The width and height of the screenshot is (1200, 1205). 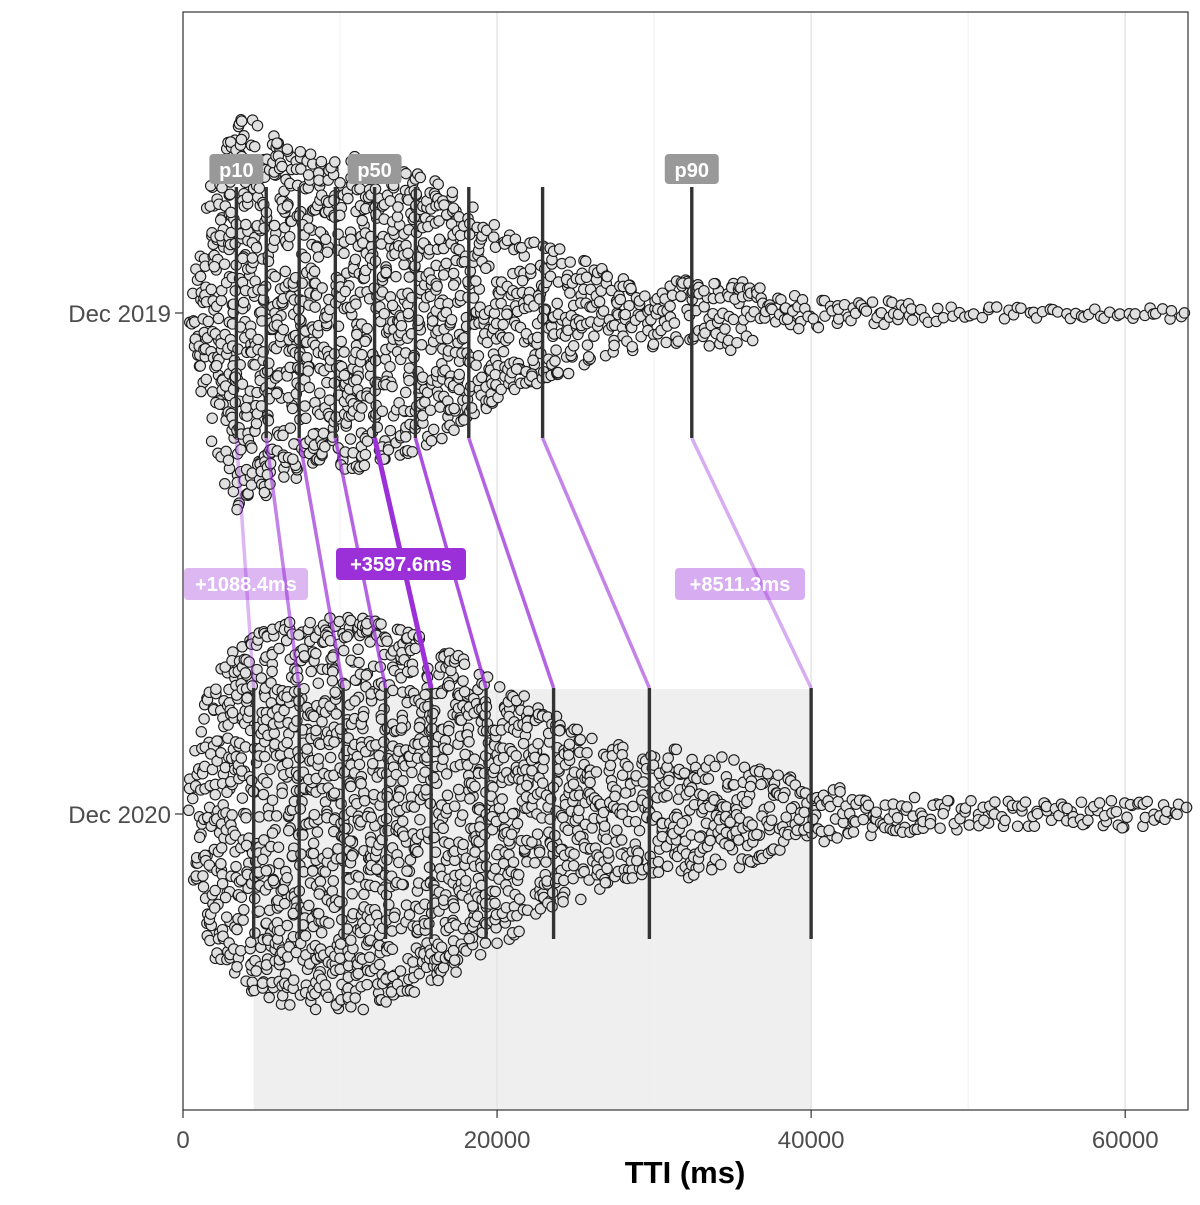 I want to click on delta-label-p50: +3597.6ms, so click(x=401, y=564).